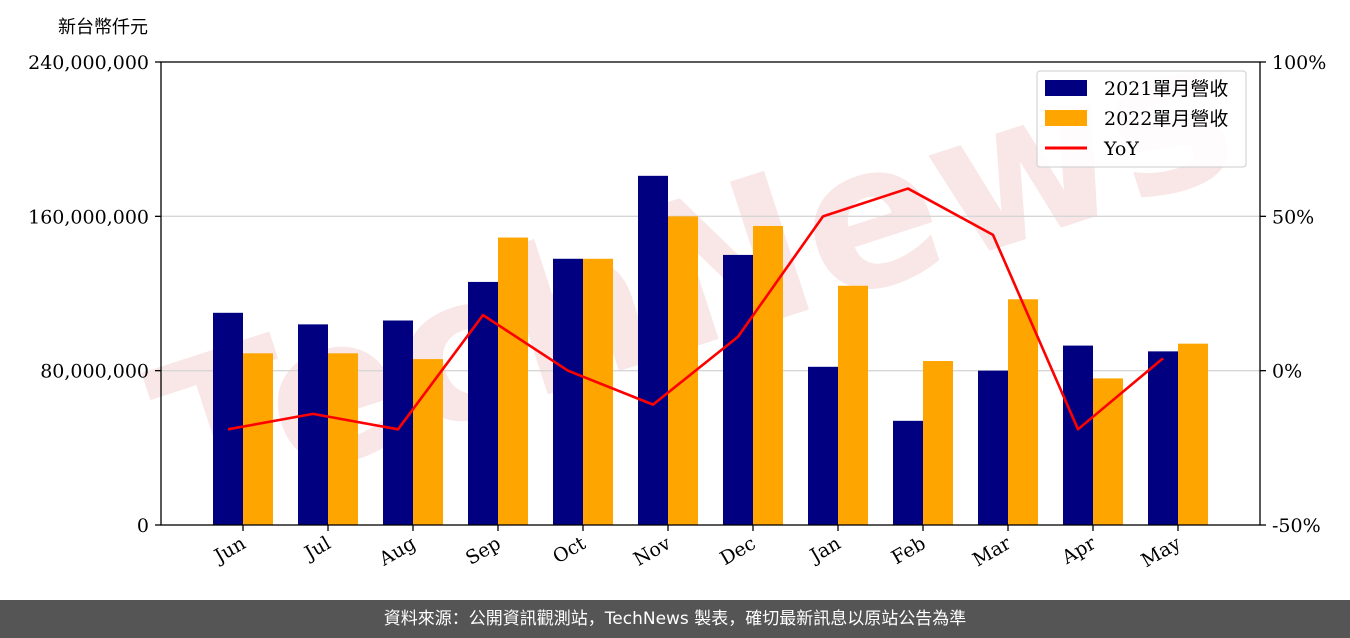 This screenshot has width=1350, height=638. Describe the element at coordinates (397, 551) in the screenshot. I see `x-tick-label-aug: Aug` at that location.